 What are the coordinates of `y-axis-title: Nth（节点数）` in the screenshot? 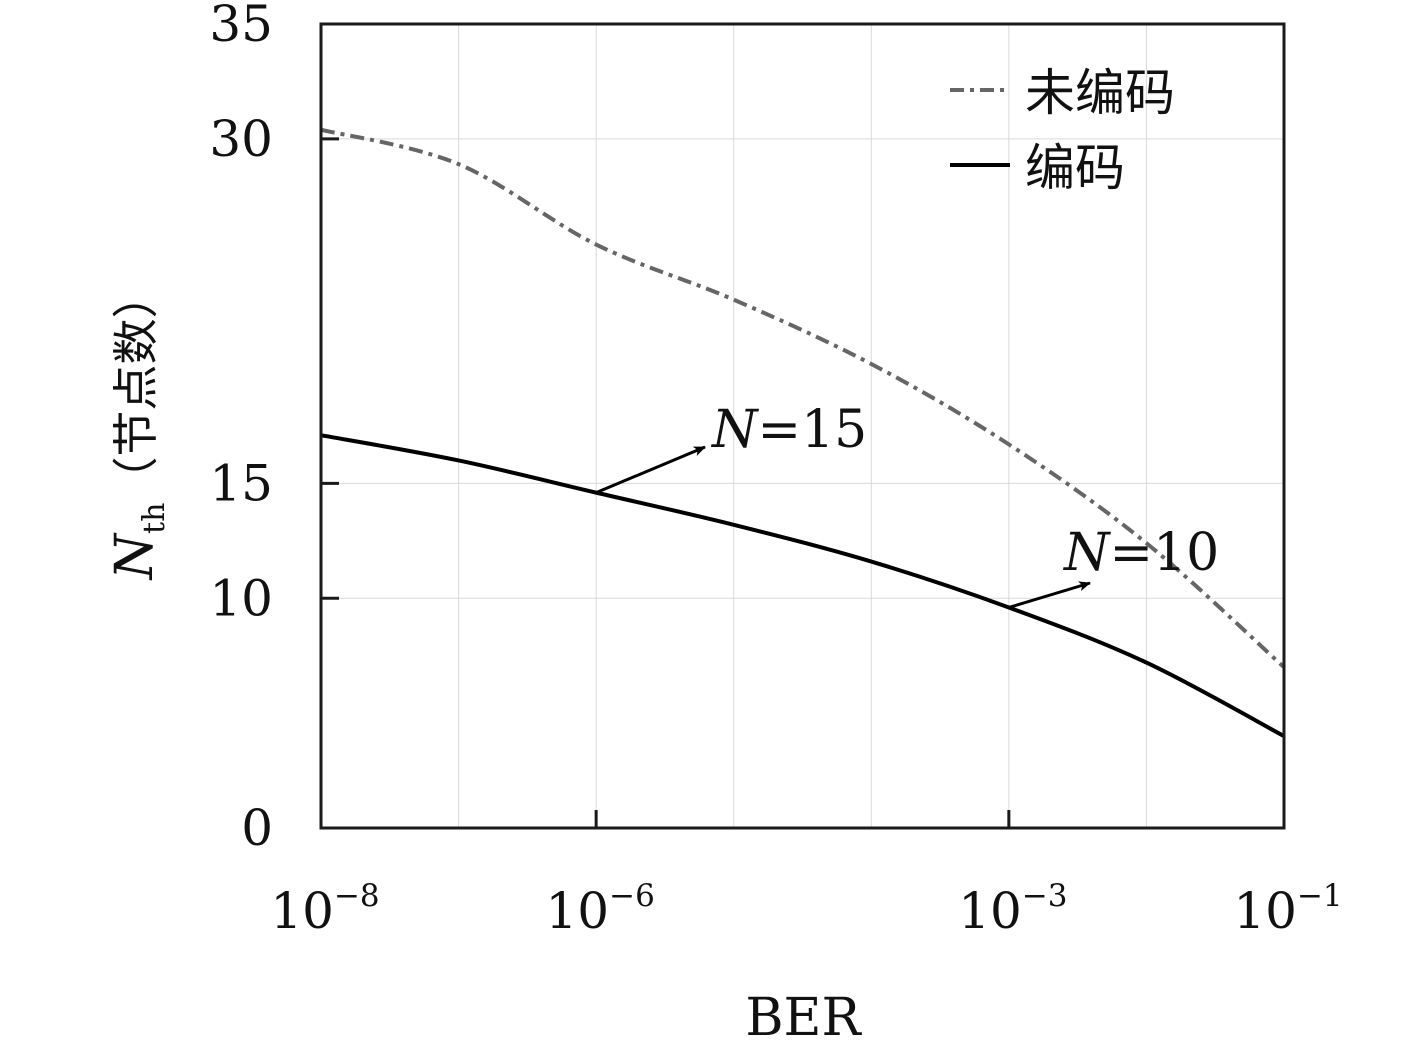 It's located at (138, 427).